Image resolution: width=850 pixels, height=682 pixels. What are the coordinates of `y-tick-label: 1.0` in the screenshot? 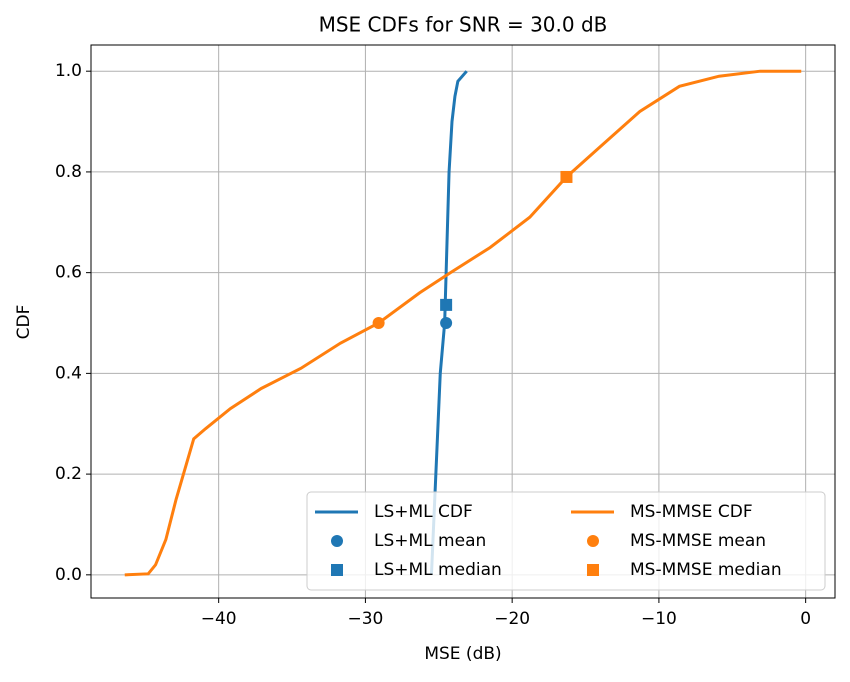 It's located at (68, 71).